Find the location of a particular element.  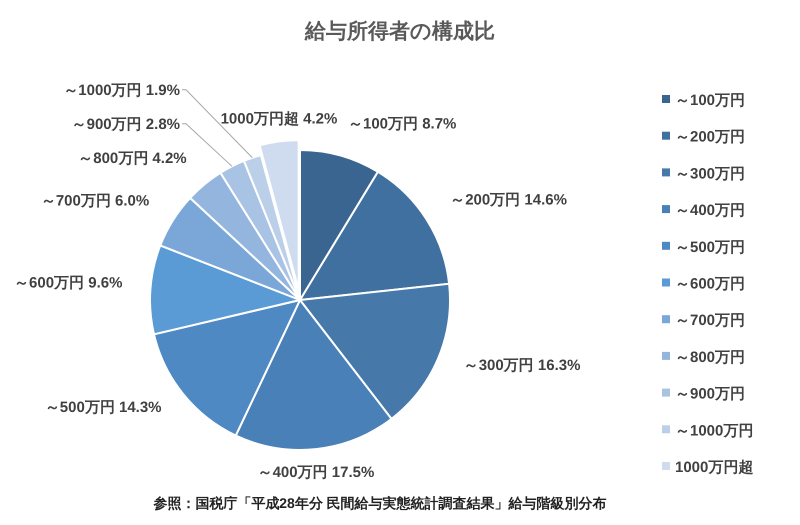

legend-label: ～800万円 is located at coordinates (710, 357).